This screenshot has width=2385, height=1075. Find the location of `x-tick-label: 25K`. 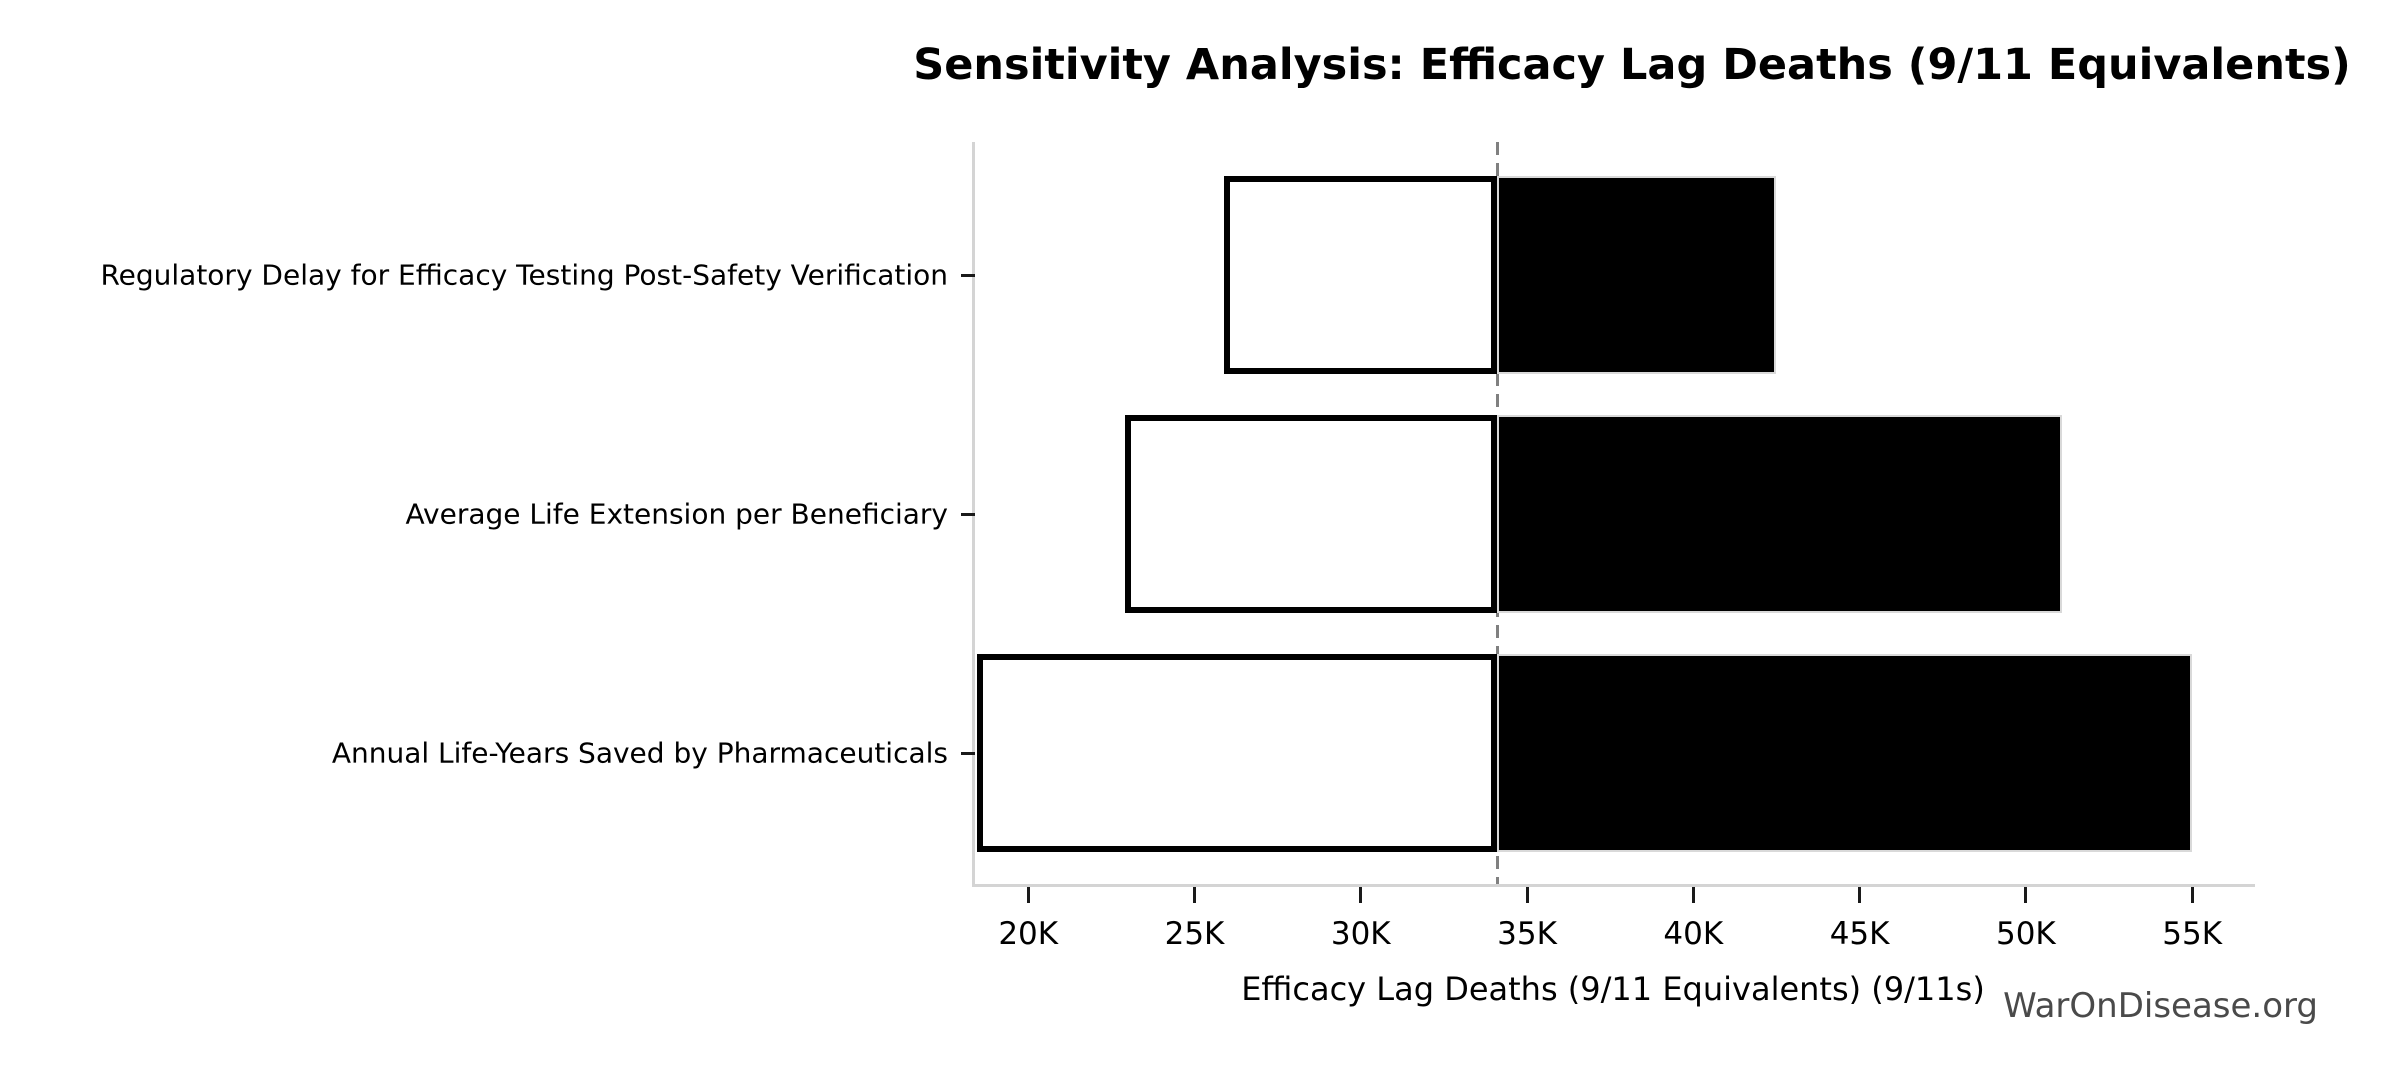

x-tick-label: 25K is located at coordinates (1194, 934).